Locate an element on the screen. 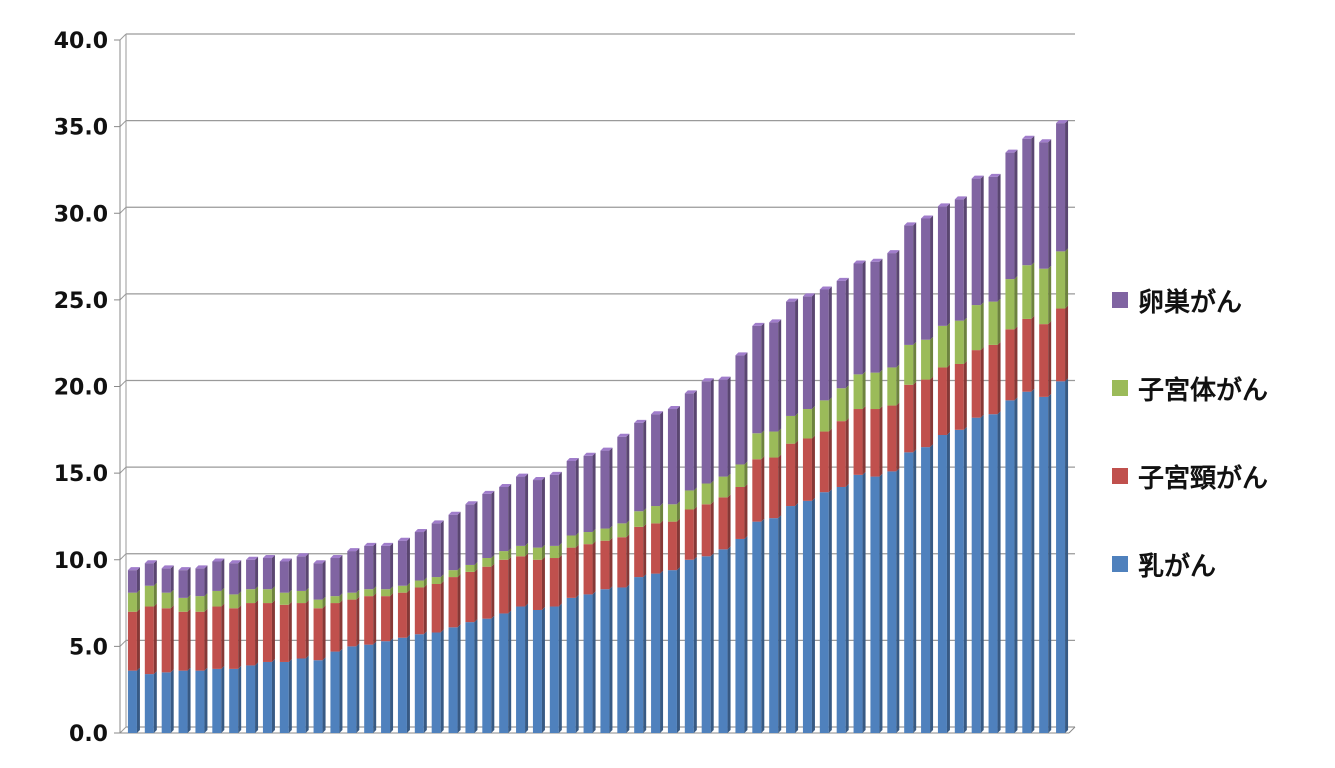  legend-item-cervical: 子宮頸がん is located at coordinates (1190, 476).